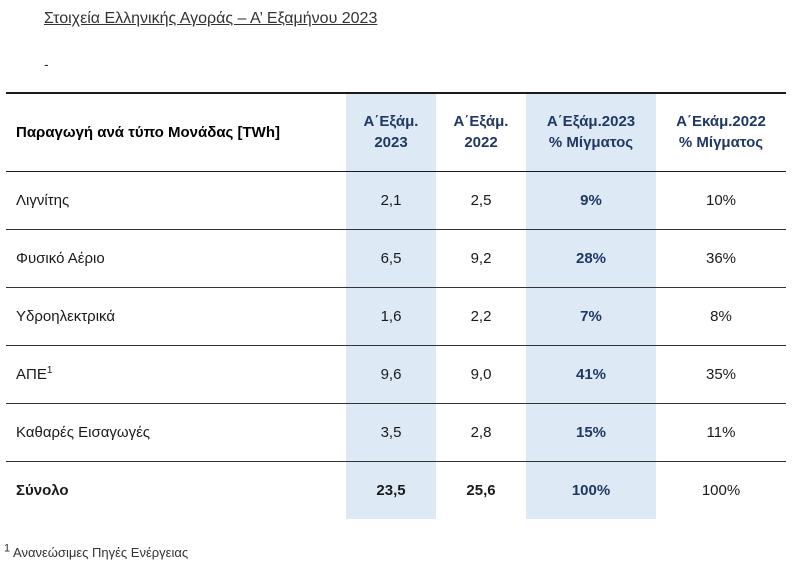 The height and width of the screenshot is (580, 794). What do you see at coordinates (721, 316) in the screenshot?
I see `cell-mix-2022: 8%` at bounding box center [721, 316].